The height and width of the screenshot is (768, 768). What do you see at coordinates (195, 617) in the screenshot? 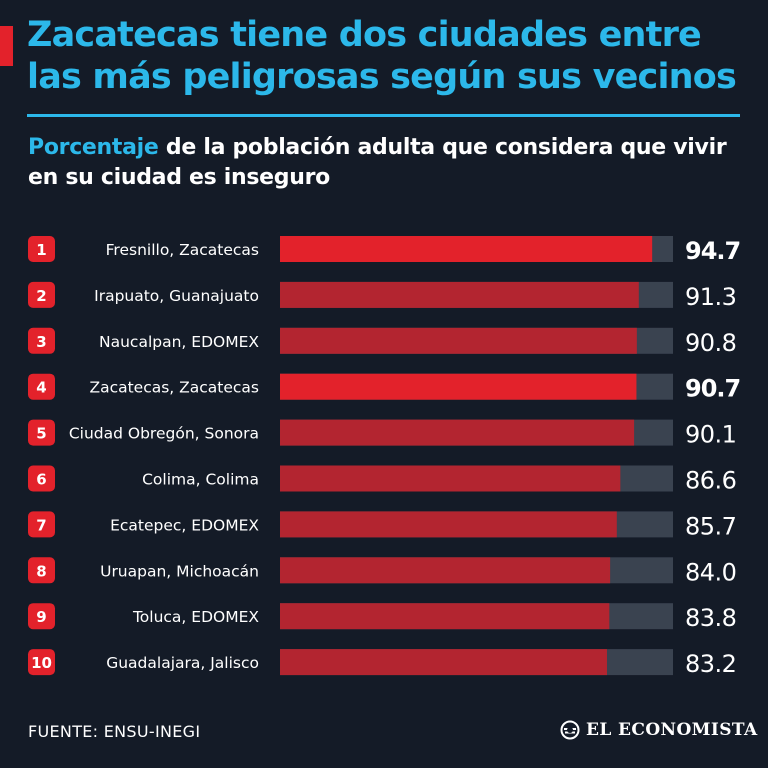
I see `city-label: Toluca, EDOMEX` at bounding box center [195, 617].